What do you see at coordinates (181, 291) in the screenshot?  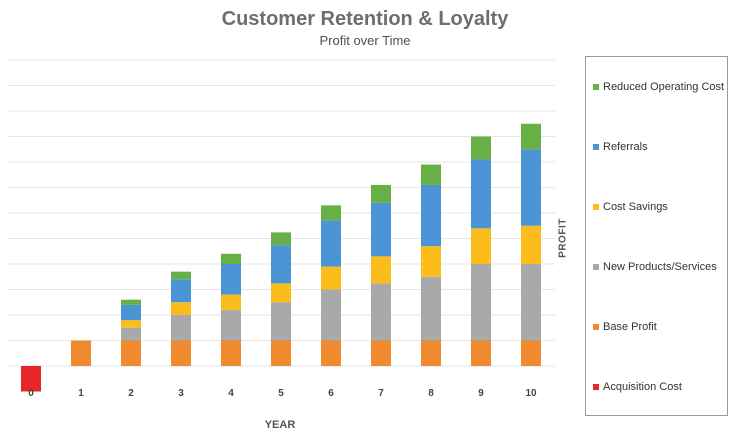 I see `bar-segment: Referrals (3): 4.5` at bounding box center [181, 291].